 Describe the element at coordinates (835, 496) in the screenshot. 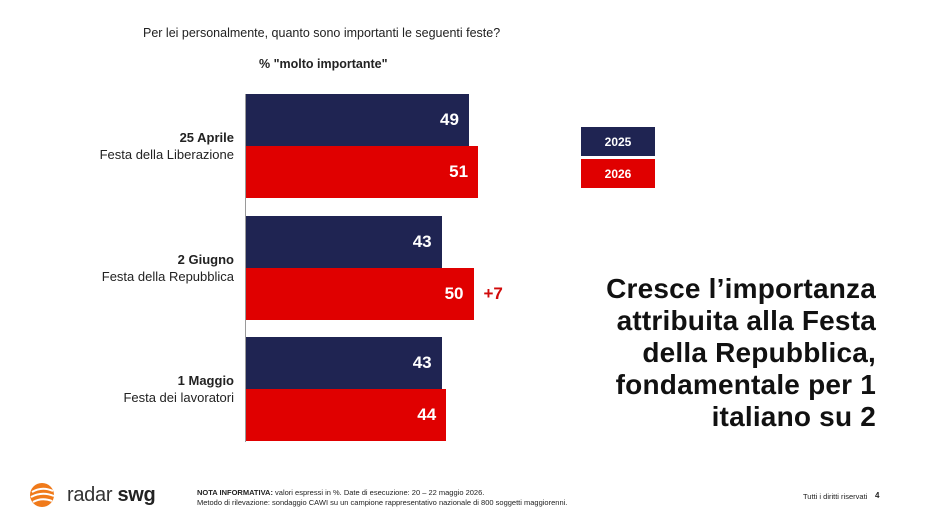

I see `rights-text: Tutti i diritti riservati` at that location.